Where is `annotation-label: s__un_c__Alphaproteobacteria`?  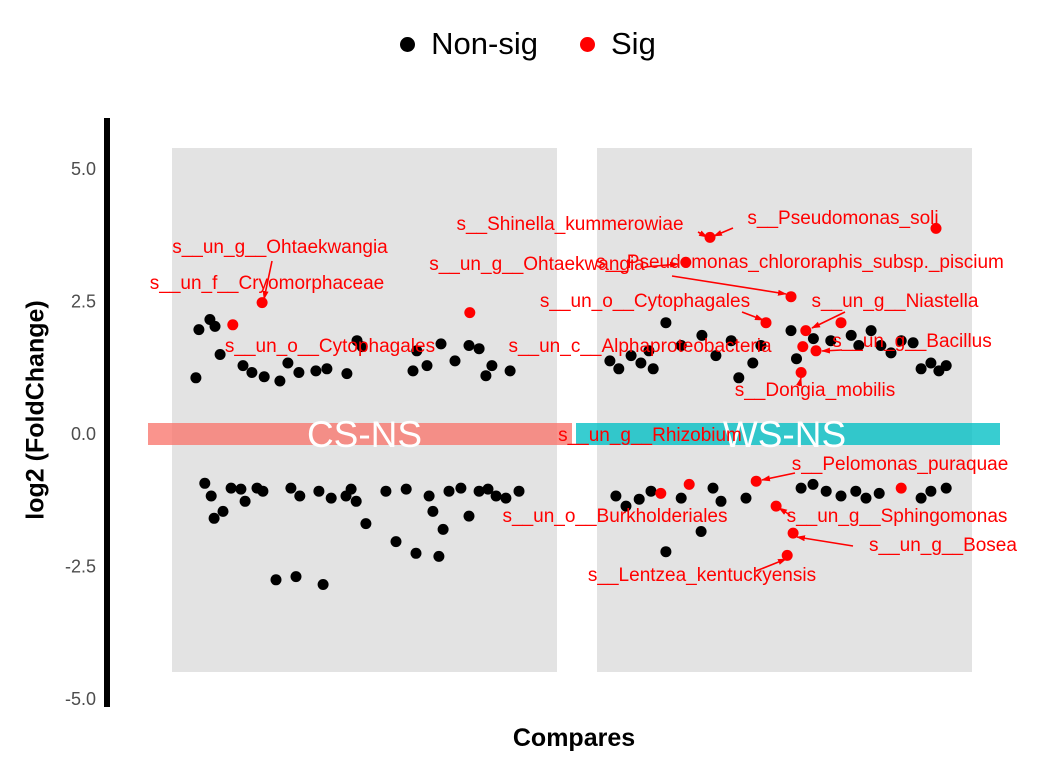
annotation-label: s__un_c__Alphaproteobacteria is located at coordinates (639, 346).